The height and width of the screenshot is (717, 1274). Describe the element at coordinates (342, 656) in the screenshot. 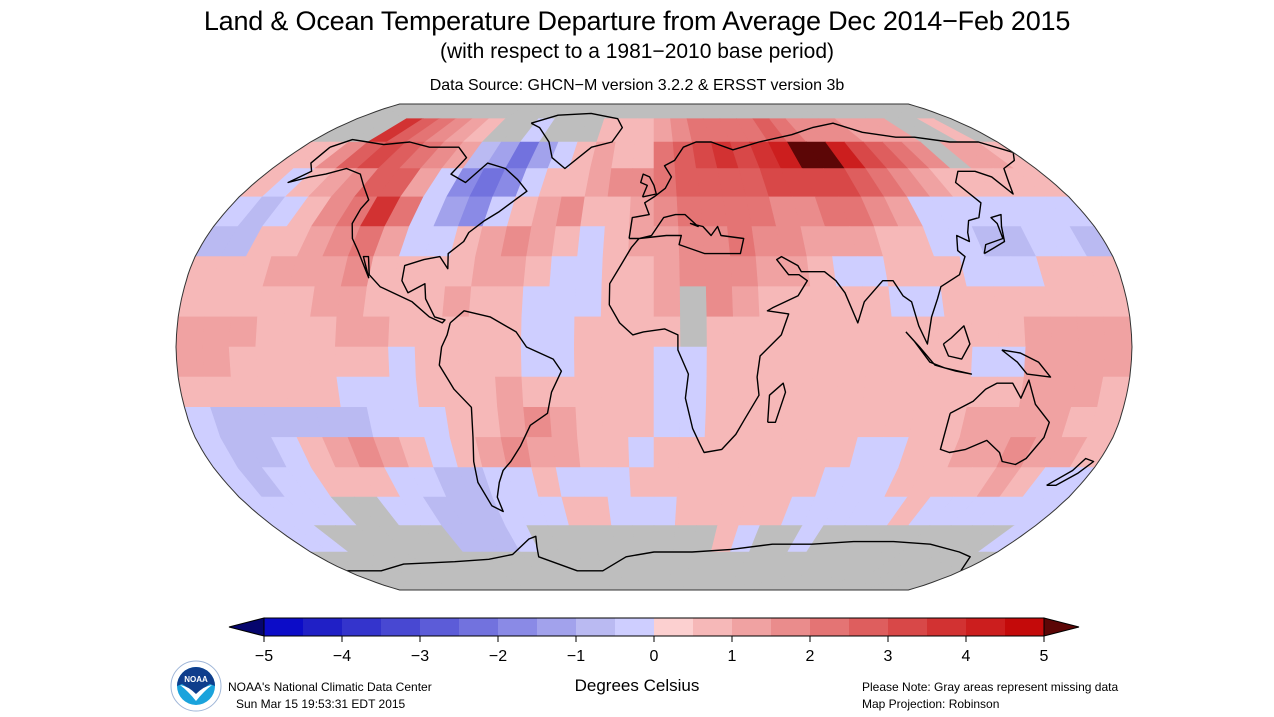

I see `colorbar-tick-label: −4` at that location.